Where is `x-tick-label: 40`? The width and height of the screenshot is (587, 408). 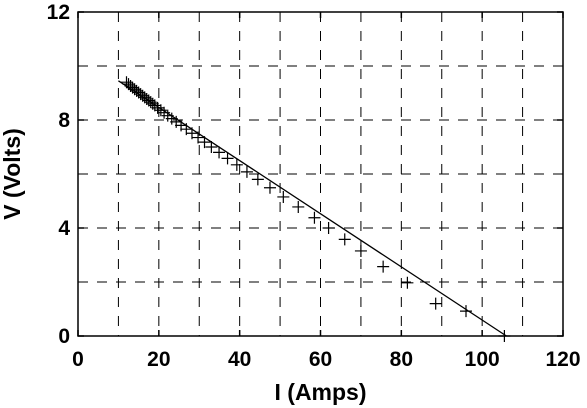
x-tick-label: 40 is located at coordinates (239, 359).